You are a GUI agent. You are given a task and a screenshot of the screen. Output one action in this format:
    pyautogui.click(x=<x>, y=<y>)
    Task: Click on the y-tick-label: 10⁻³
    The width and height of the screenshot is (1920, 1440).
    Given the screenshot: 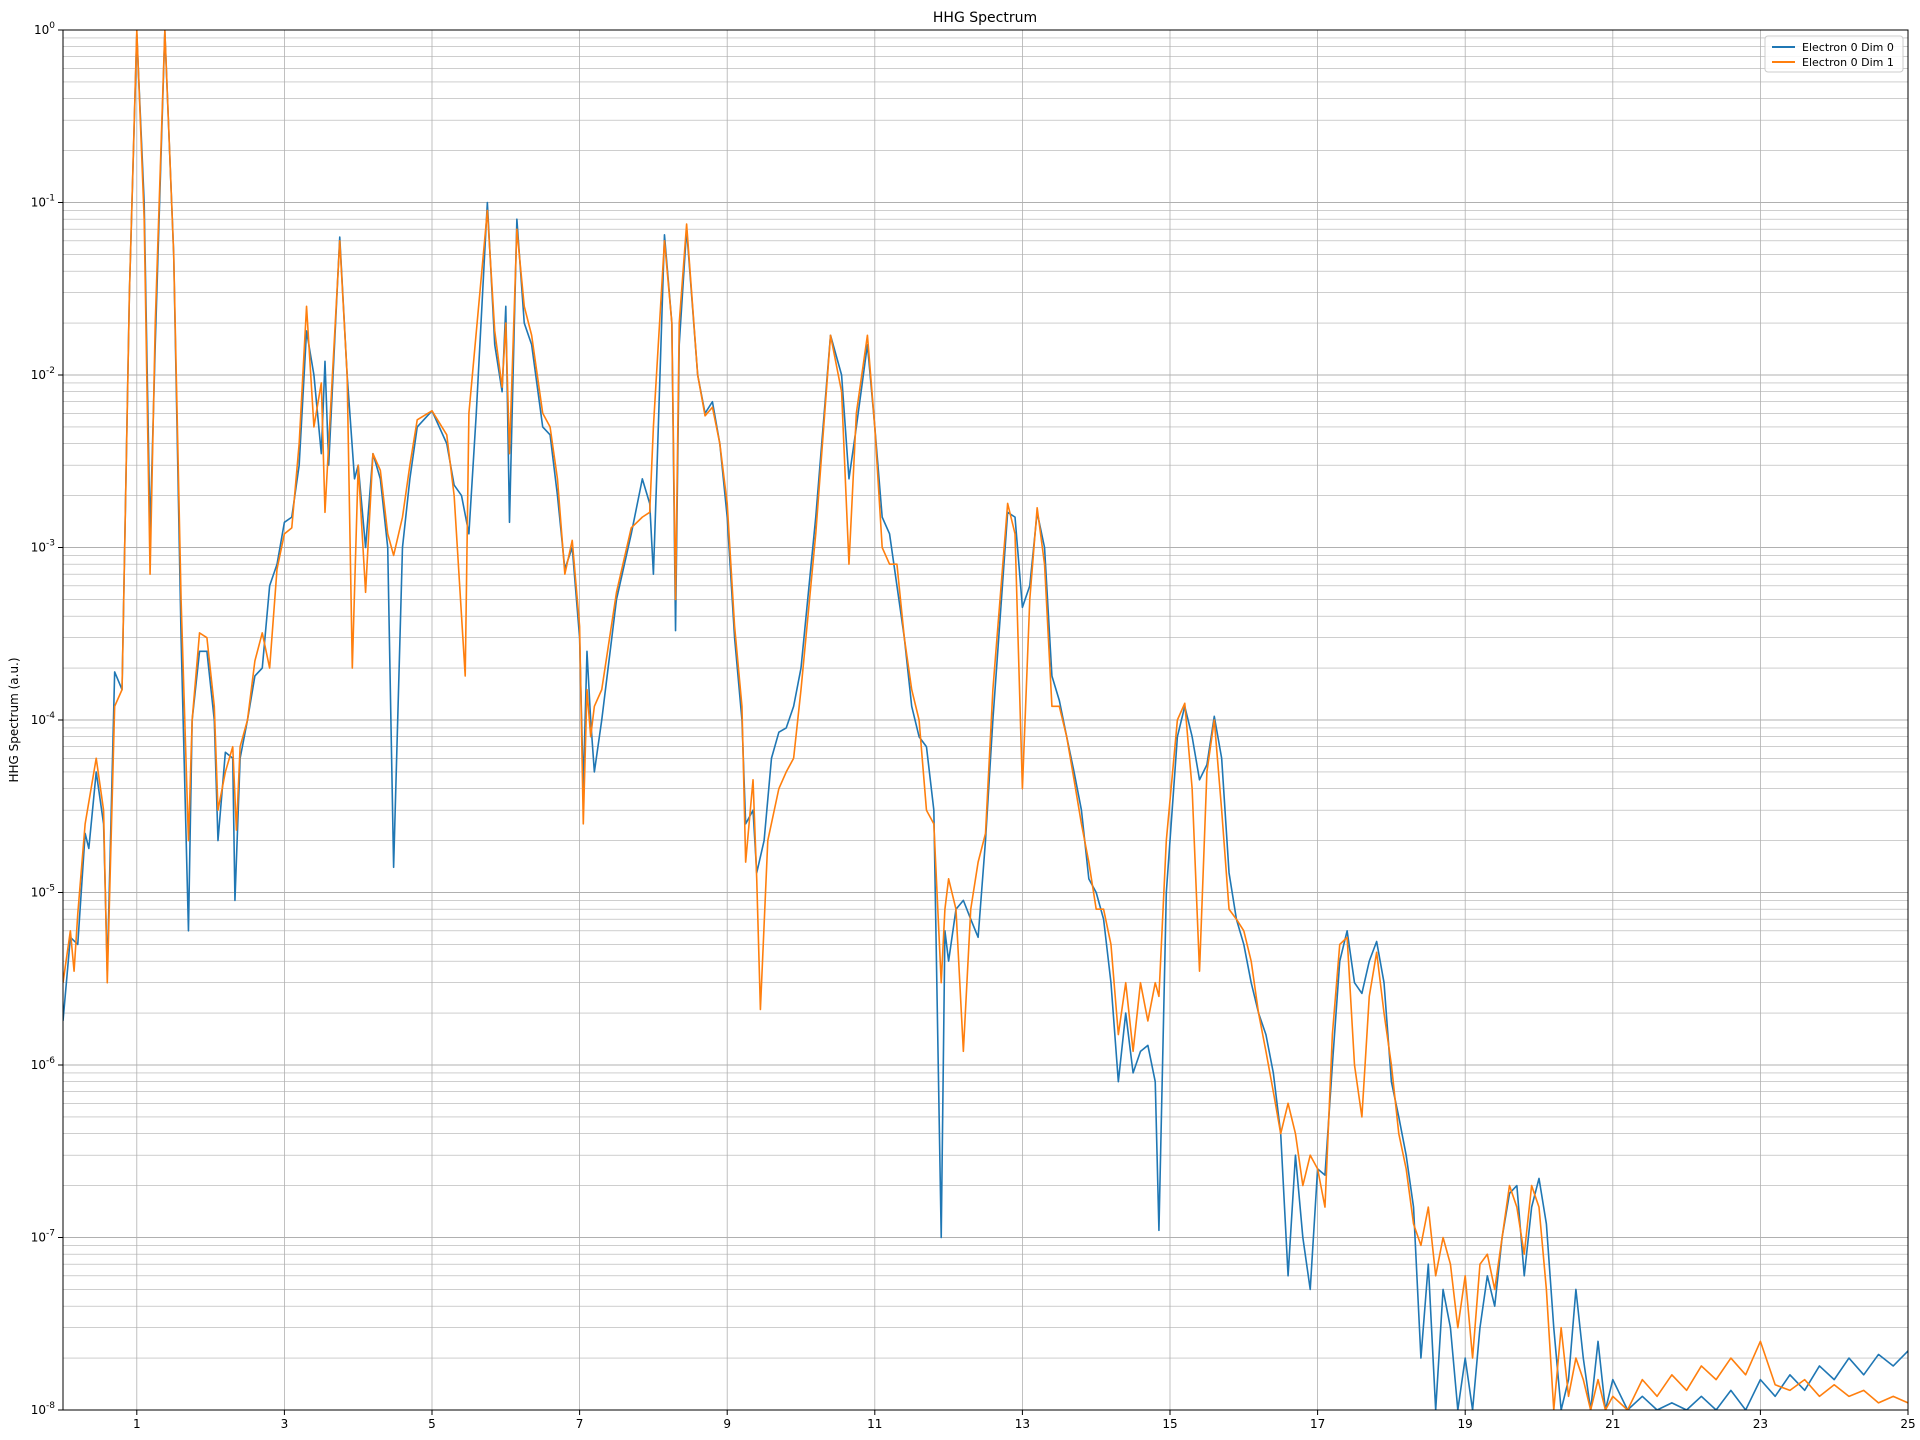 What is the action you would take?
    pyautogui.click(x=43, y=547)
    